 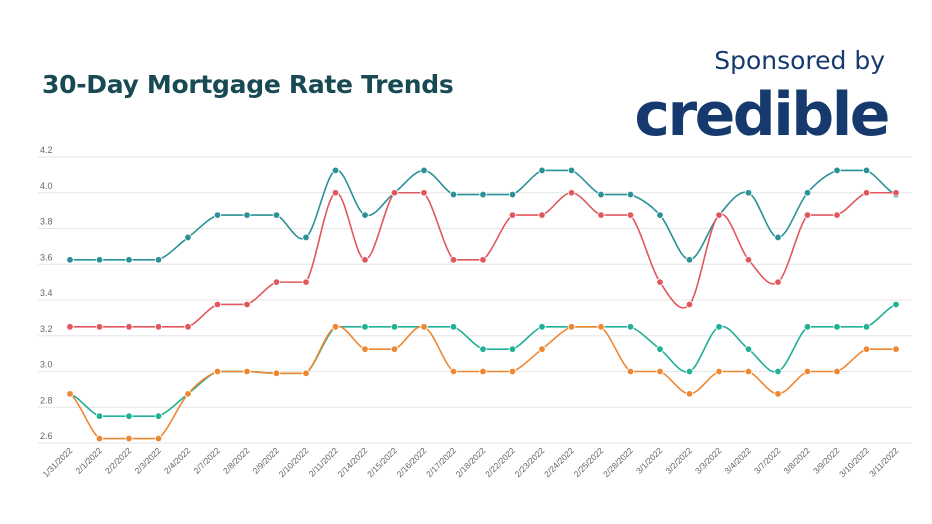 What do you see at coordinates (589, 462) in the screenshot?
I see `x-tick-label: 2/25/2022` at bounding box center [589, 462].